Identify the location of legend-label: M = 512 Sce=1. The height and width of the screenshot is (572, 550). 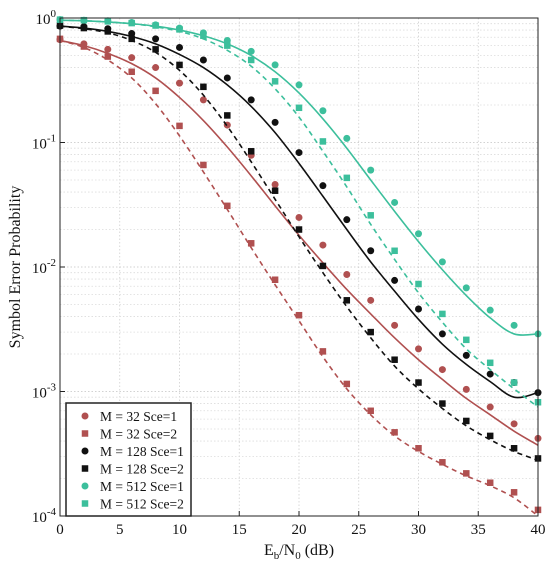
(142, 486).